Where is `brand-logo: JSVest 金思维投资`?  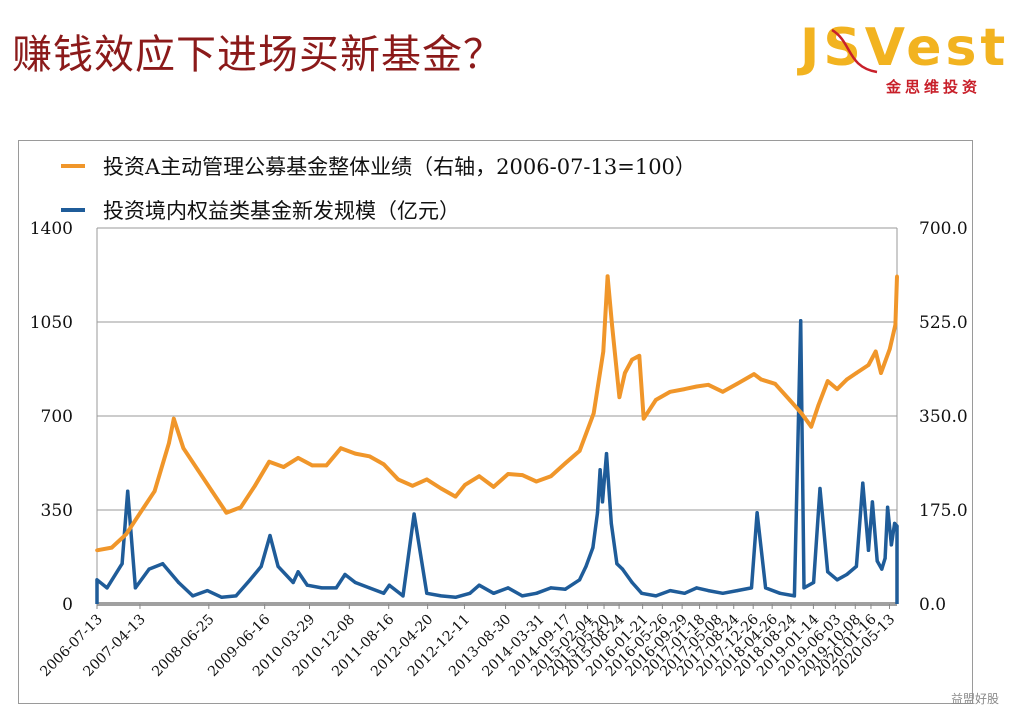
brand-logo: JSVest 金思维投资 is located at coordinates (902, 60).